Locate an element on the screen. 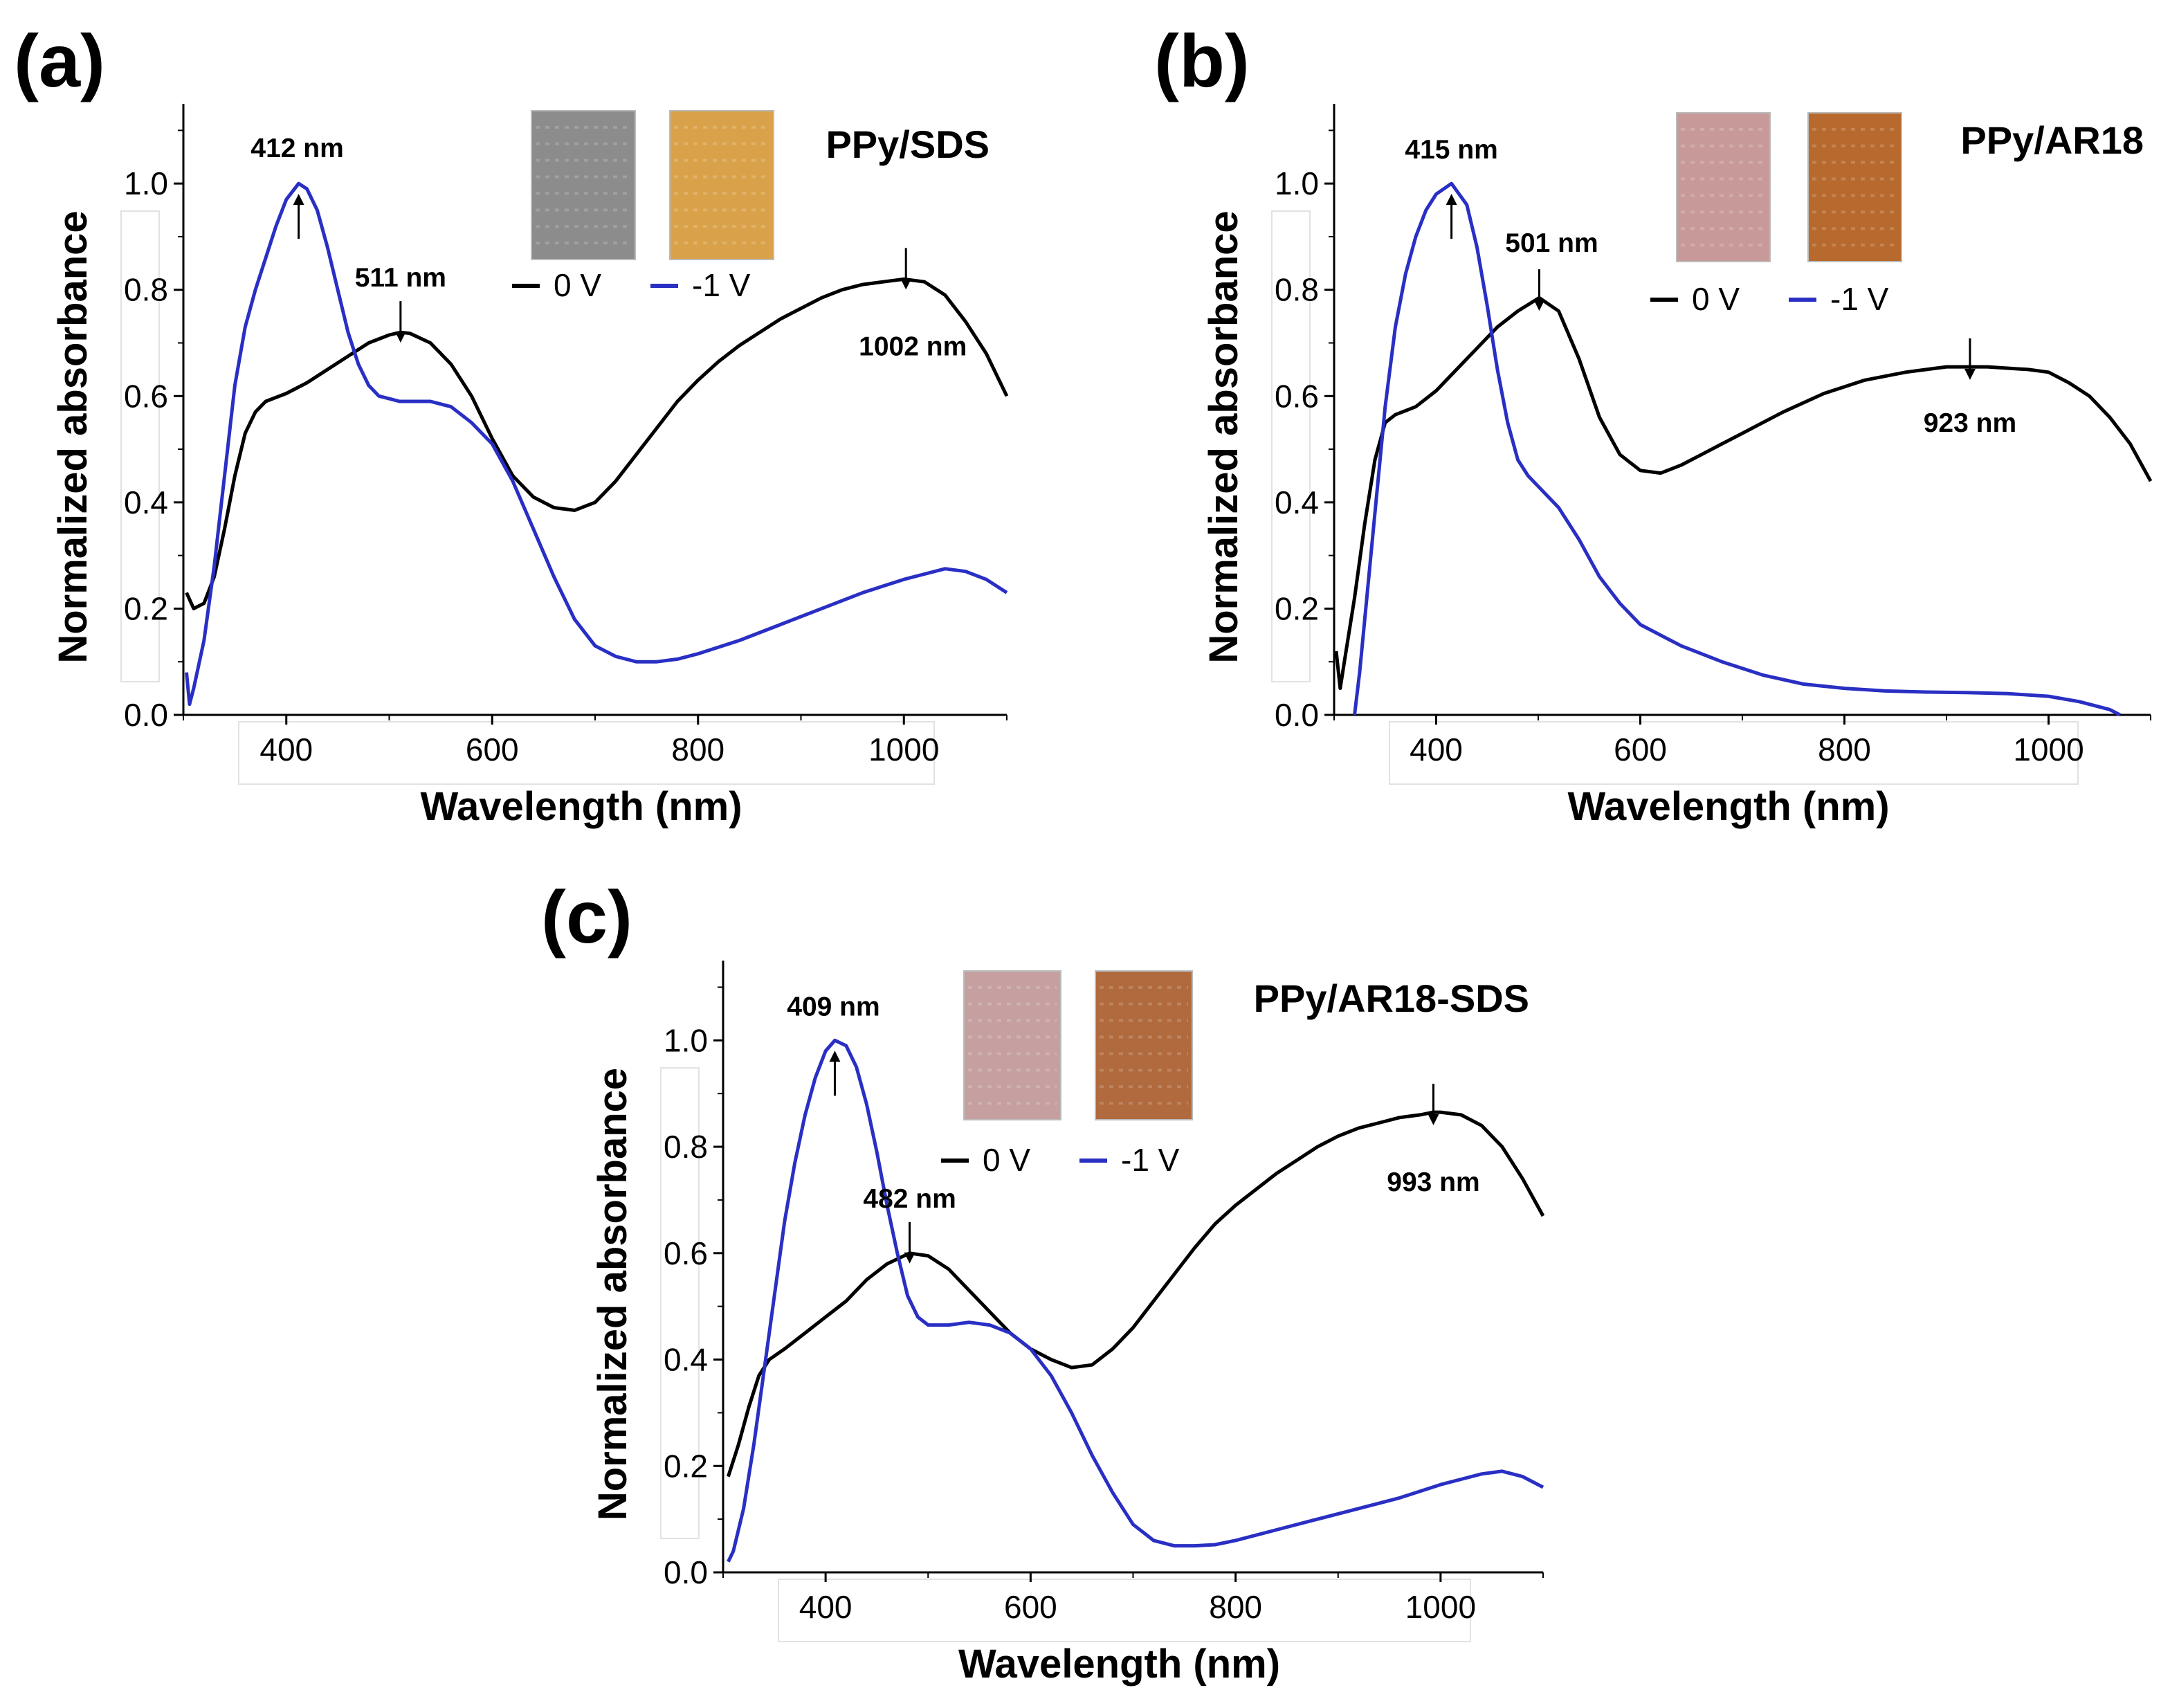  panel-label: (b) is located at coordinates (1202, 60).